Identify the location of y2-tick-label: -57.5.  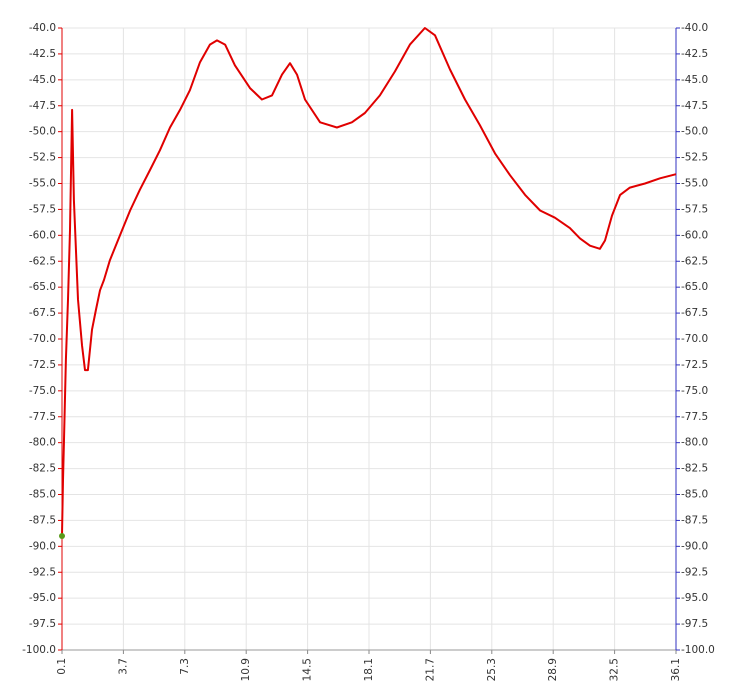
(694, 209).